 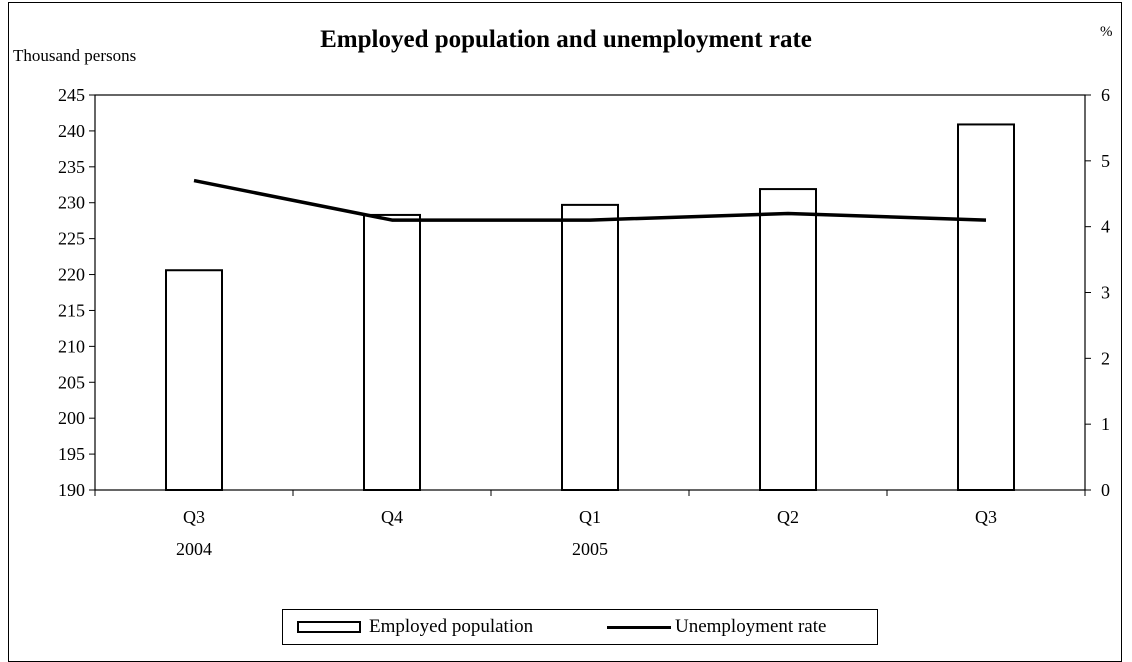 What do you see at coordinates (71, 490) in the screenshot?
I see `left-tick-label: 190` at bounding box center [71, 490].